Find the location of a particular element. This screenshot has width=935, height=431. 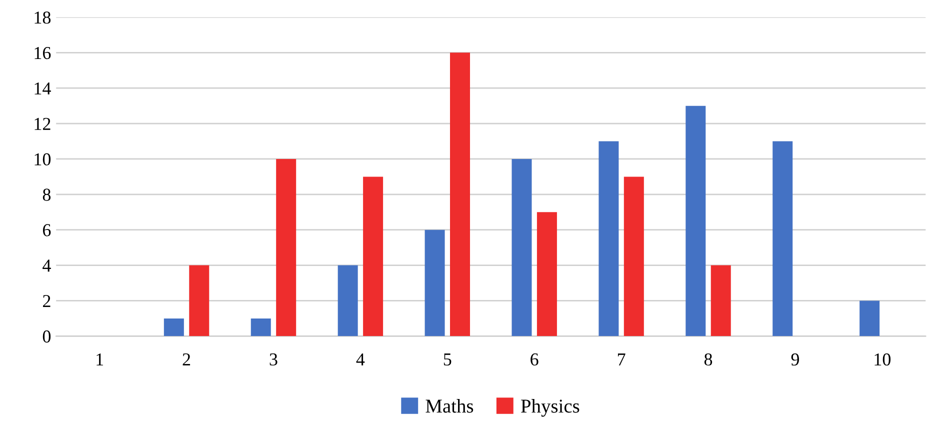

x-tick-label: 3 is located at coordinates (274, 359).